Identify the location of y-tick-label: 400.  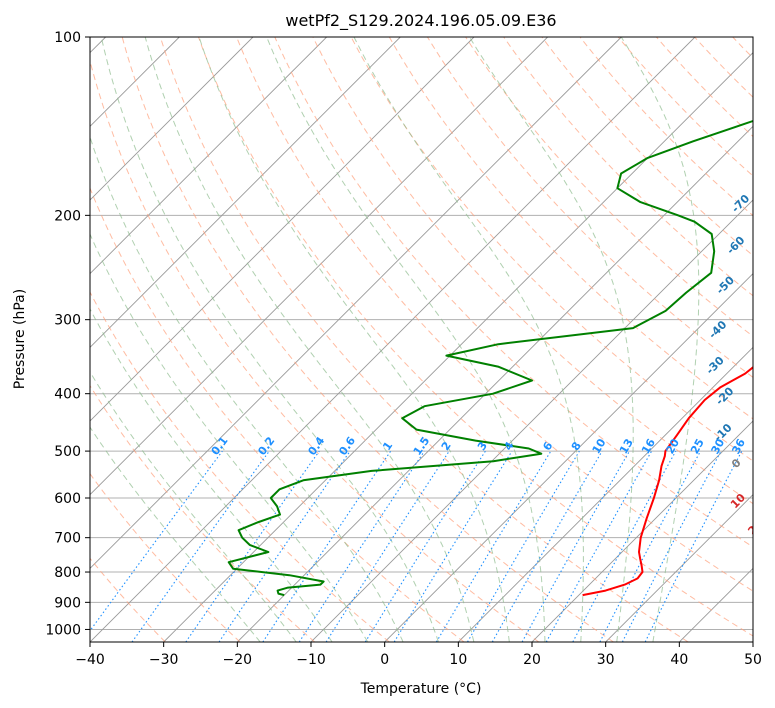
(67, 395).